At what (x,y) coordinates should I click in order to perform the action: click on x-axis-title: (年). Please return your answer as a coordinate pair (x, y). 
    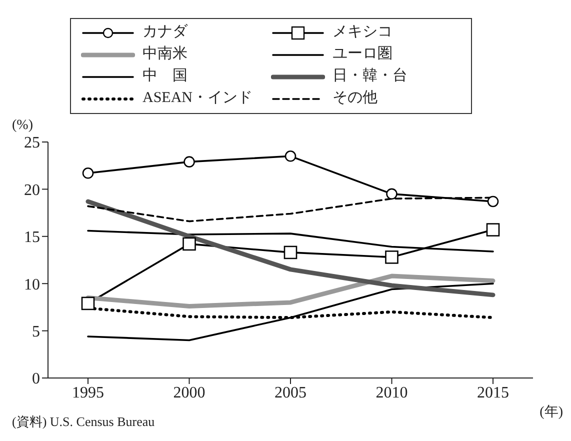
    Looking at the image, I should click on (551, 412).